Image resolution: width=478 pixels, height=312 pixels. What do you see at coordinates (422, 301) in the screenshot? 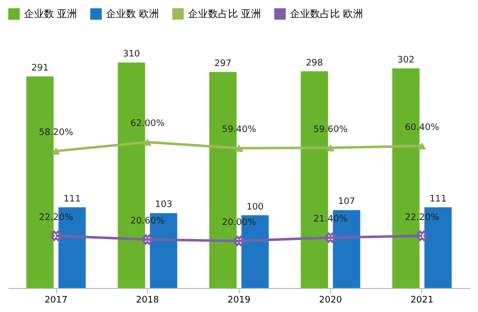
I see `x-tick-label: 2021` at bounding box center [422, 301].